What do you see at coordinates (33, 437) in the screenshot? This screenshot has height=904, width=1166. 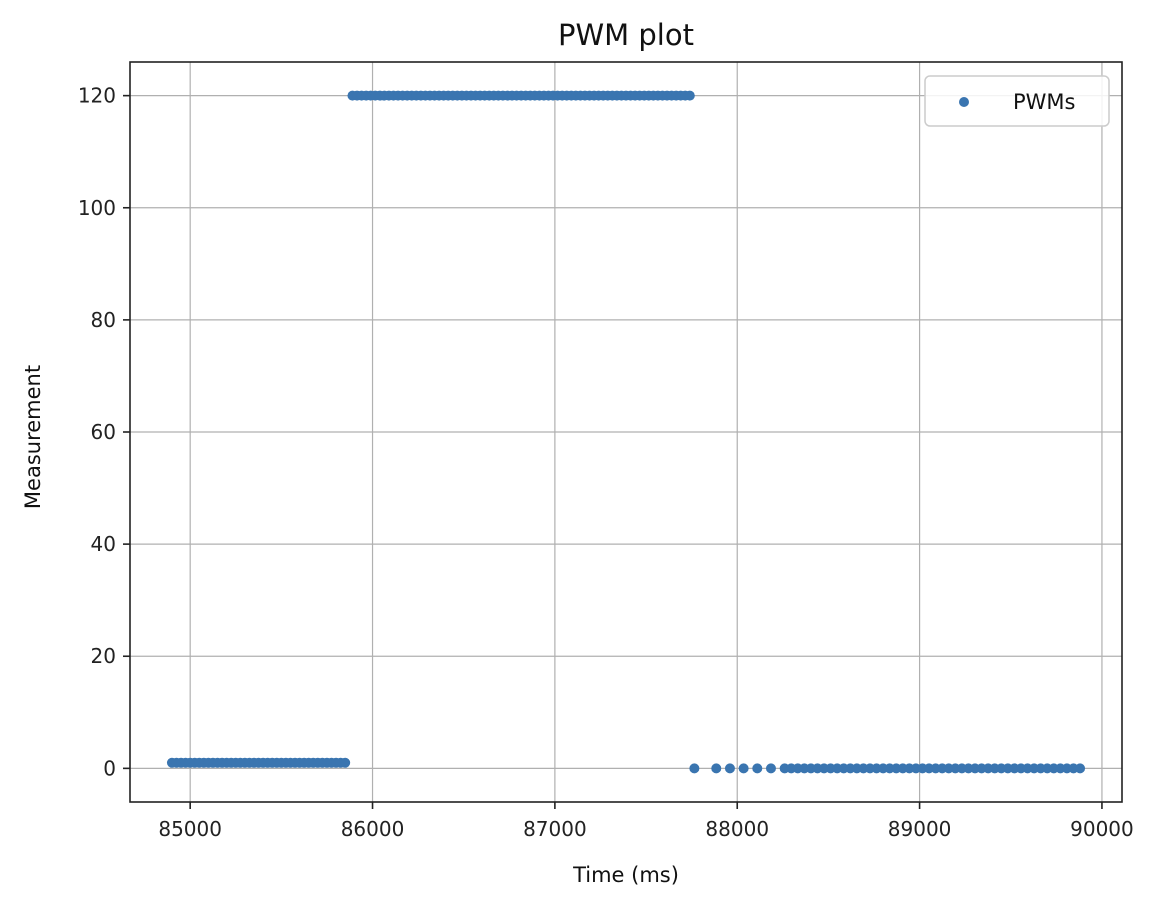 I see `y-axis-title: Measurement` at bounding box center [33, 437].